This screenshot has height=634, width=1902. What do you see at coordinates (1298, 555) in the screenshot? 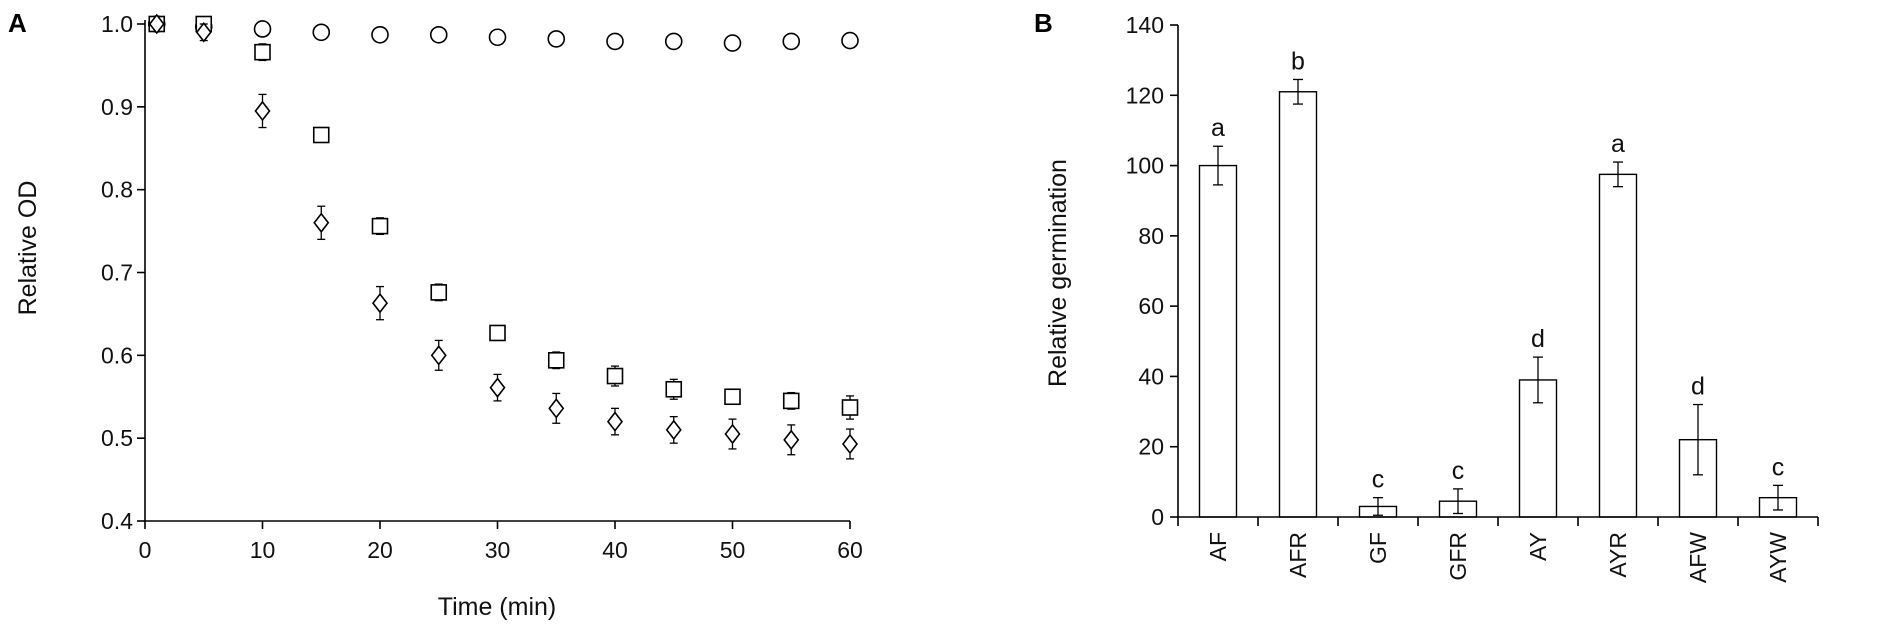
I see `category-label-afr: AFR` at bounding box center [1298, 555].